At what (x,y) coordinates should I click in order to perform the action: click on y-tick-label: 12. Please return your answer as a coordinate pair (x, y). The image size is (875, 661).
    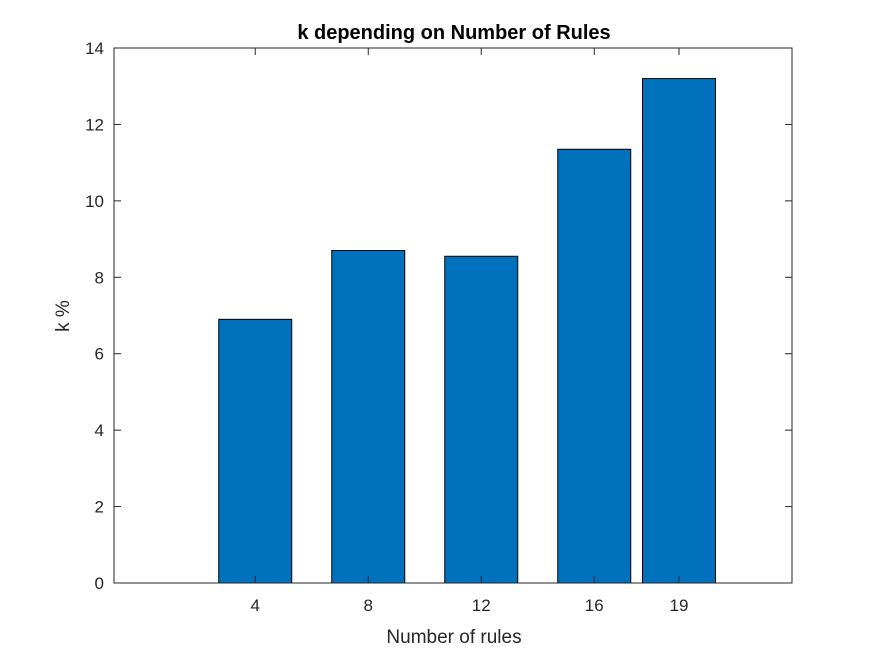
    Looking at the image, I should click on (94, 124).